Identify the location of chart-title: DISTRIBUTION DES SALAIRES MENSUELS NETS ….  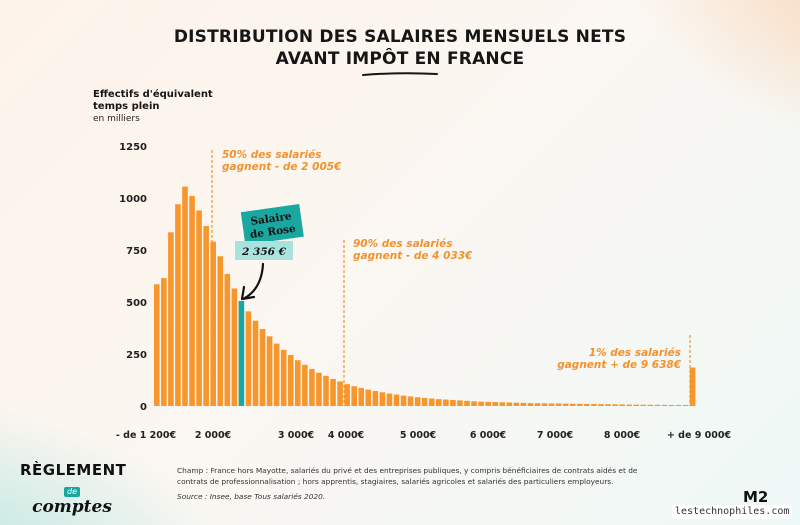
(400, 48).